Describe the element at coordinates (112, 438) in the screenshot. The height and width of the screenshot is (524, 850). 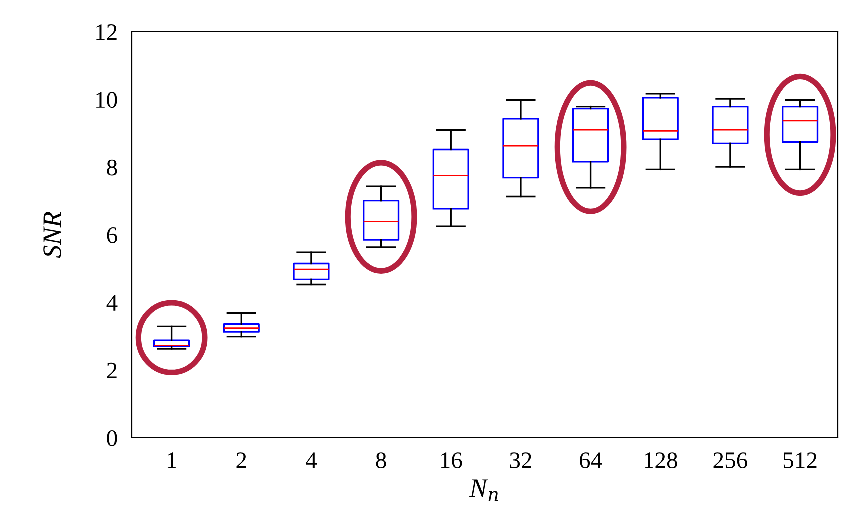
I see `y-tick-label: 0` at that location.